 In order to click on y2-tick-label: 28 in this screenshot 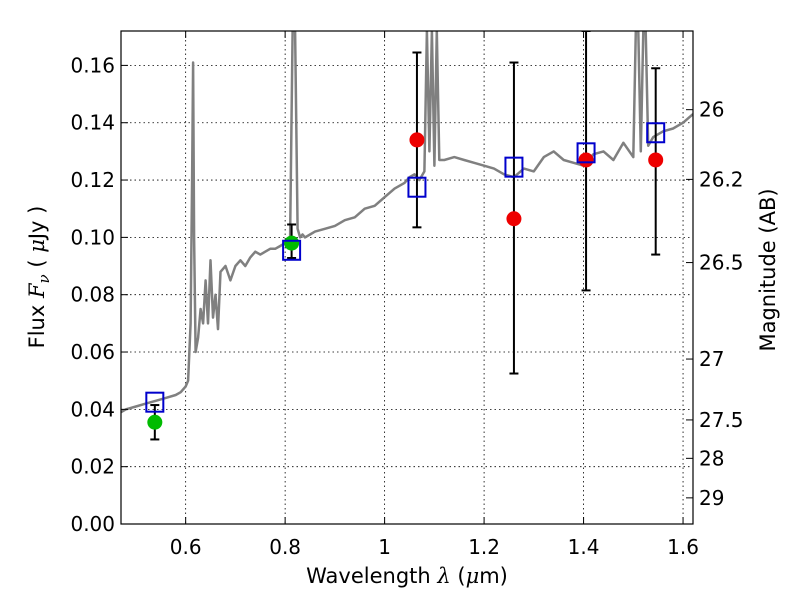, I will do `click(711, 458)`.